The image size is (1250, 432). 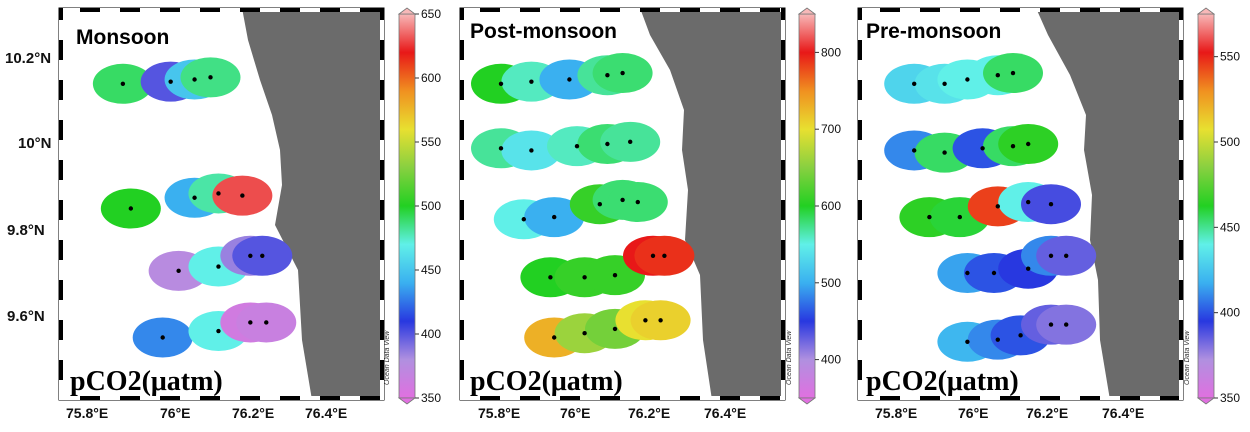 I want to click on panel-title: Post-monsoon, so click(x=543, y=31).